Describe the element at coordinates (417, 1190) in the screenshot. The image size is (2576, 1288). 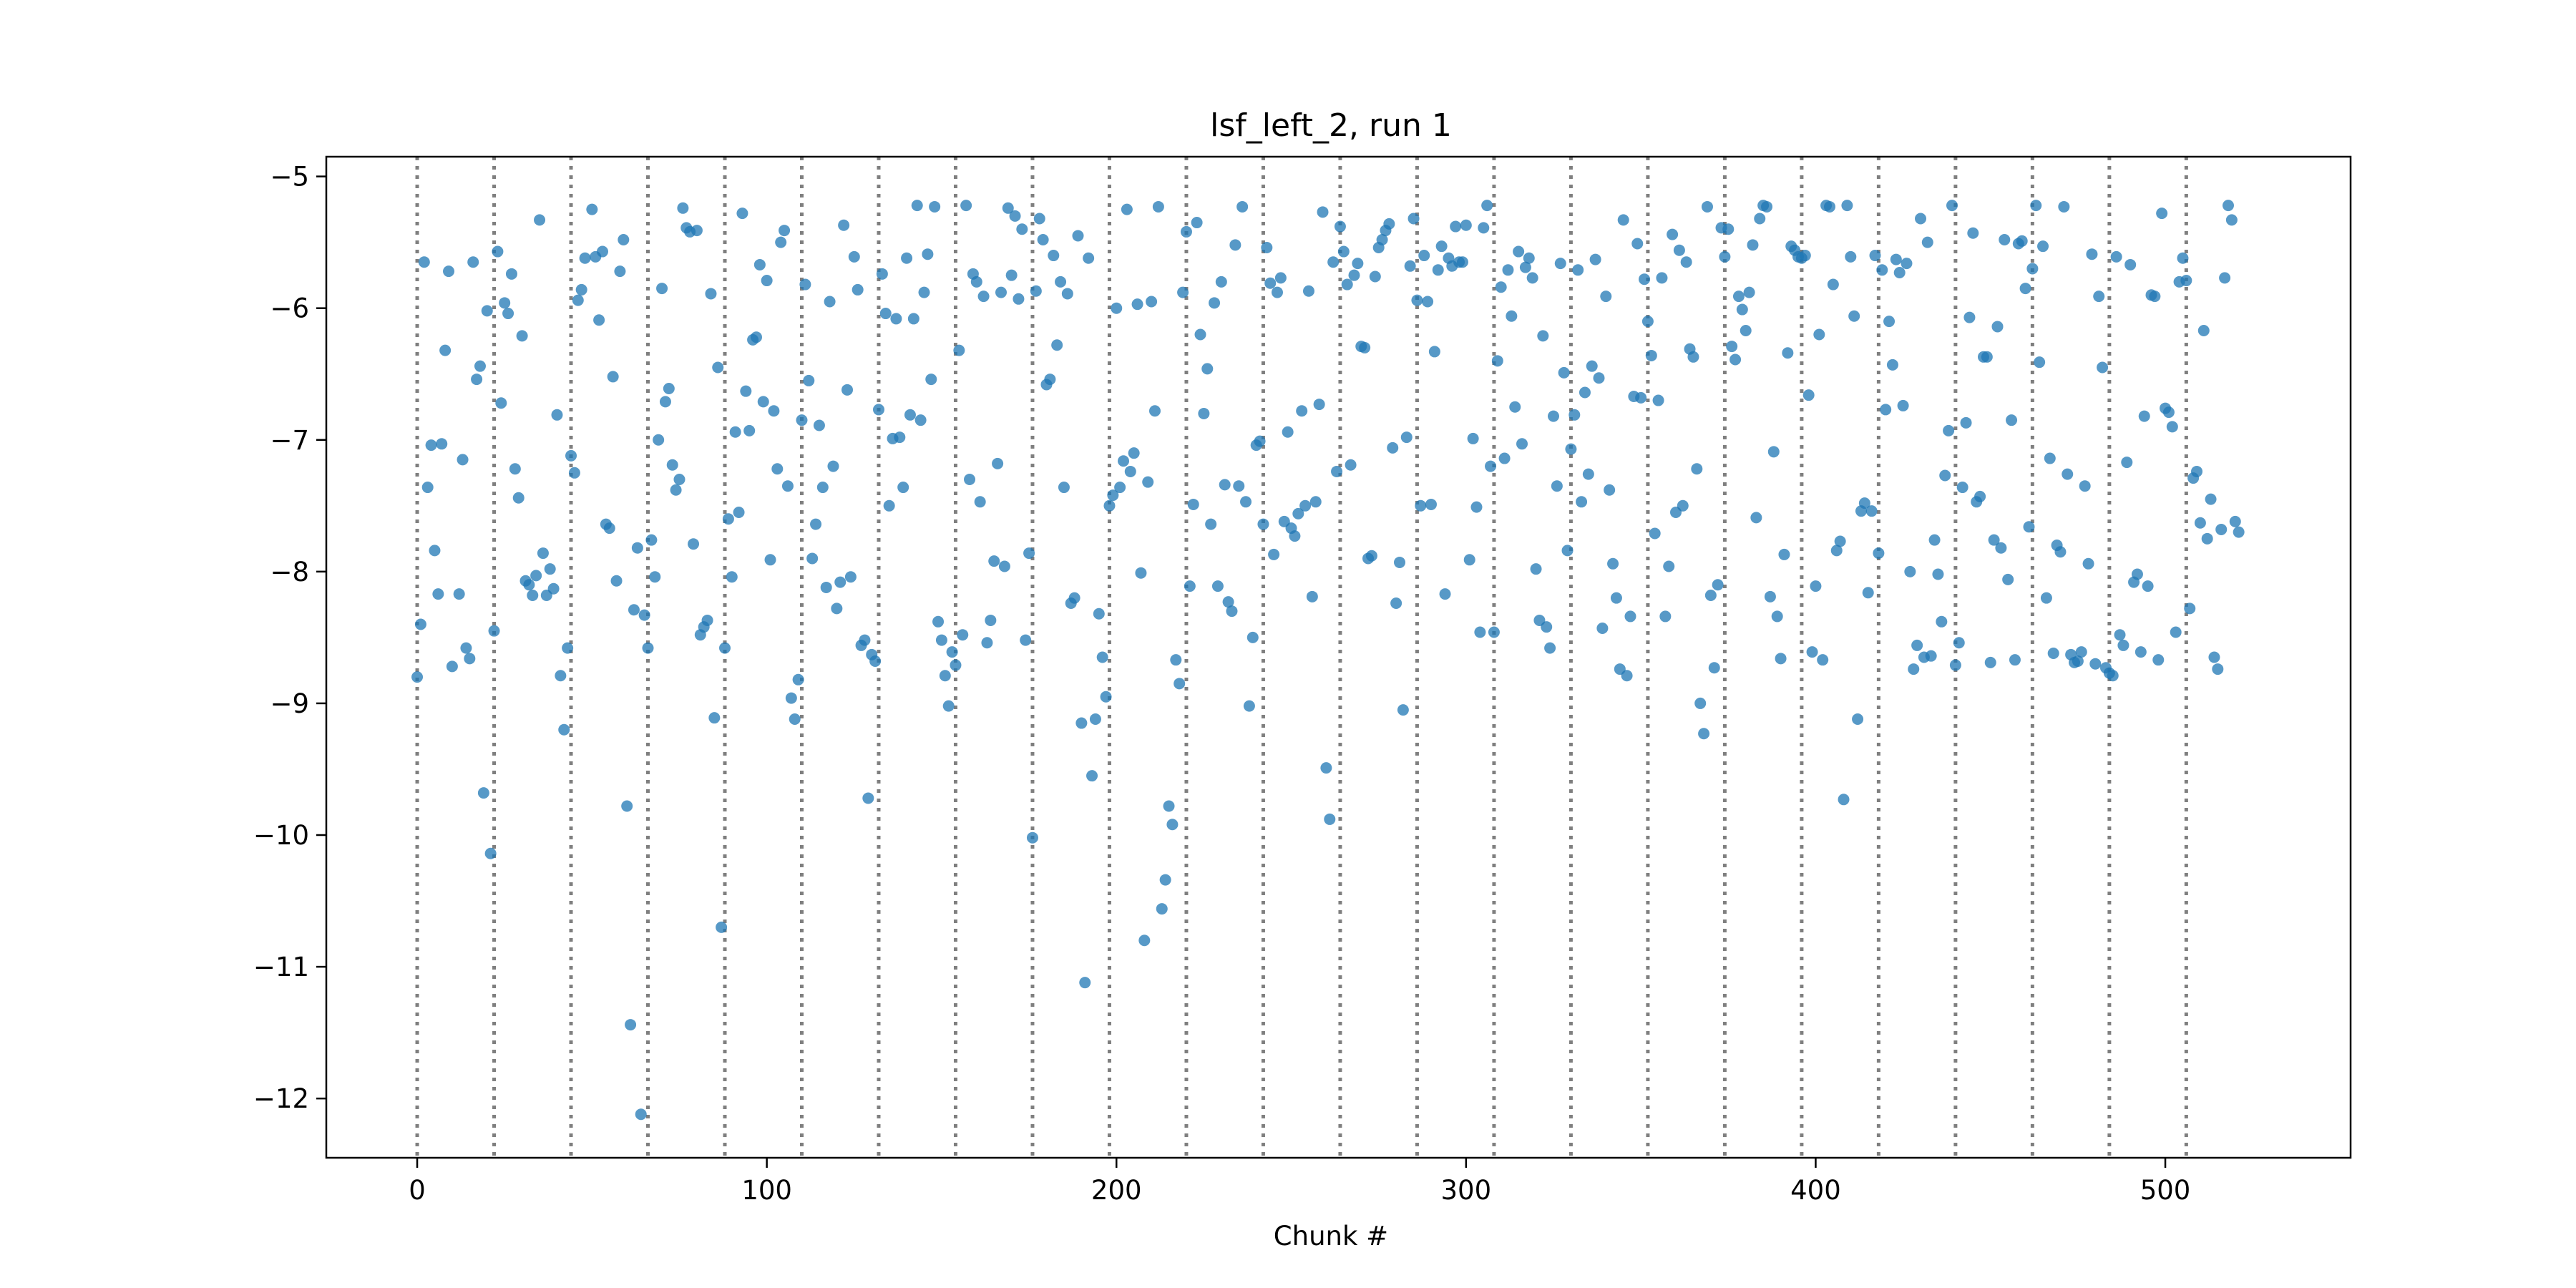
I see `x-tick-label: 0` at that location.